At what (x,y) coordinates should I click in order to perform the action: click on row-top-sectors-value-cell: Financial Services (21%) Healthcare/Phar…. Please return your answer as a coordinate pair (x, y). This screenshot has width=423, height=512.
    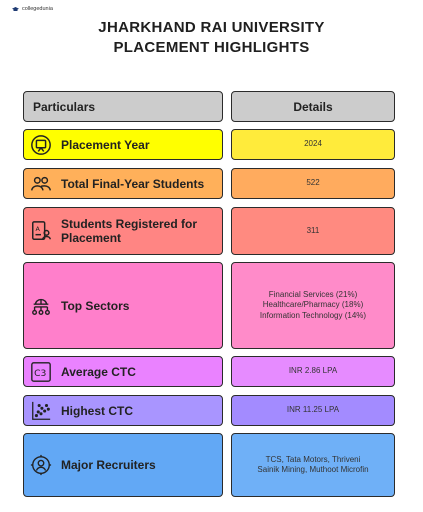
    Looking at the image, I should click on (313, 305).